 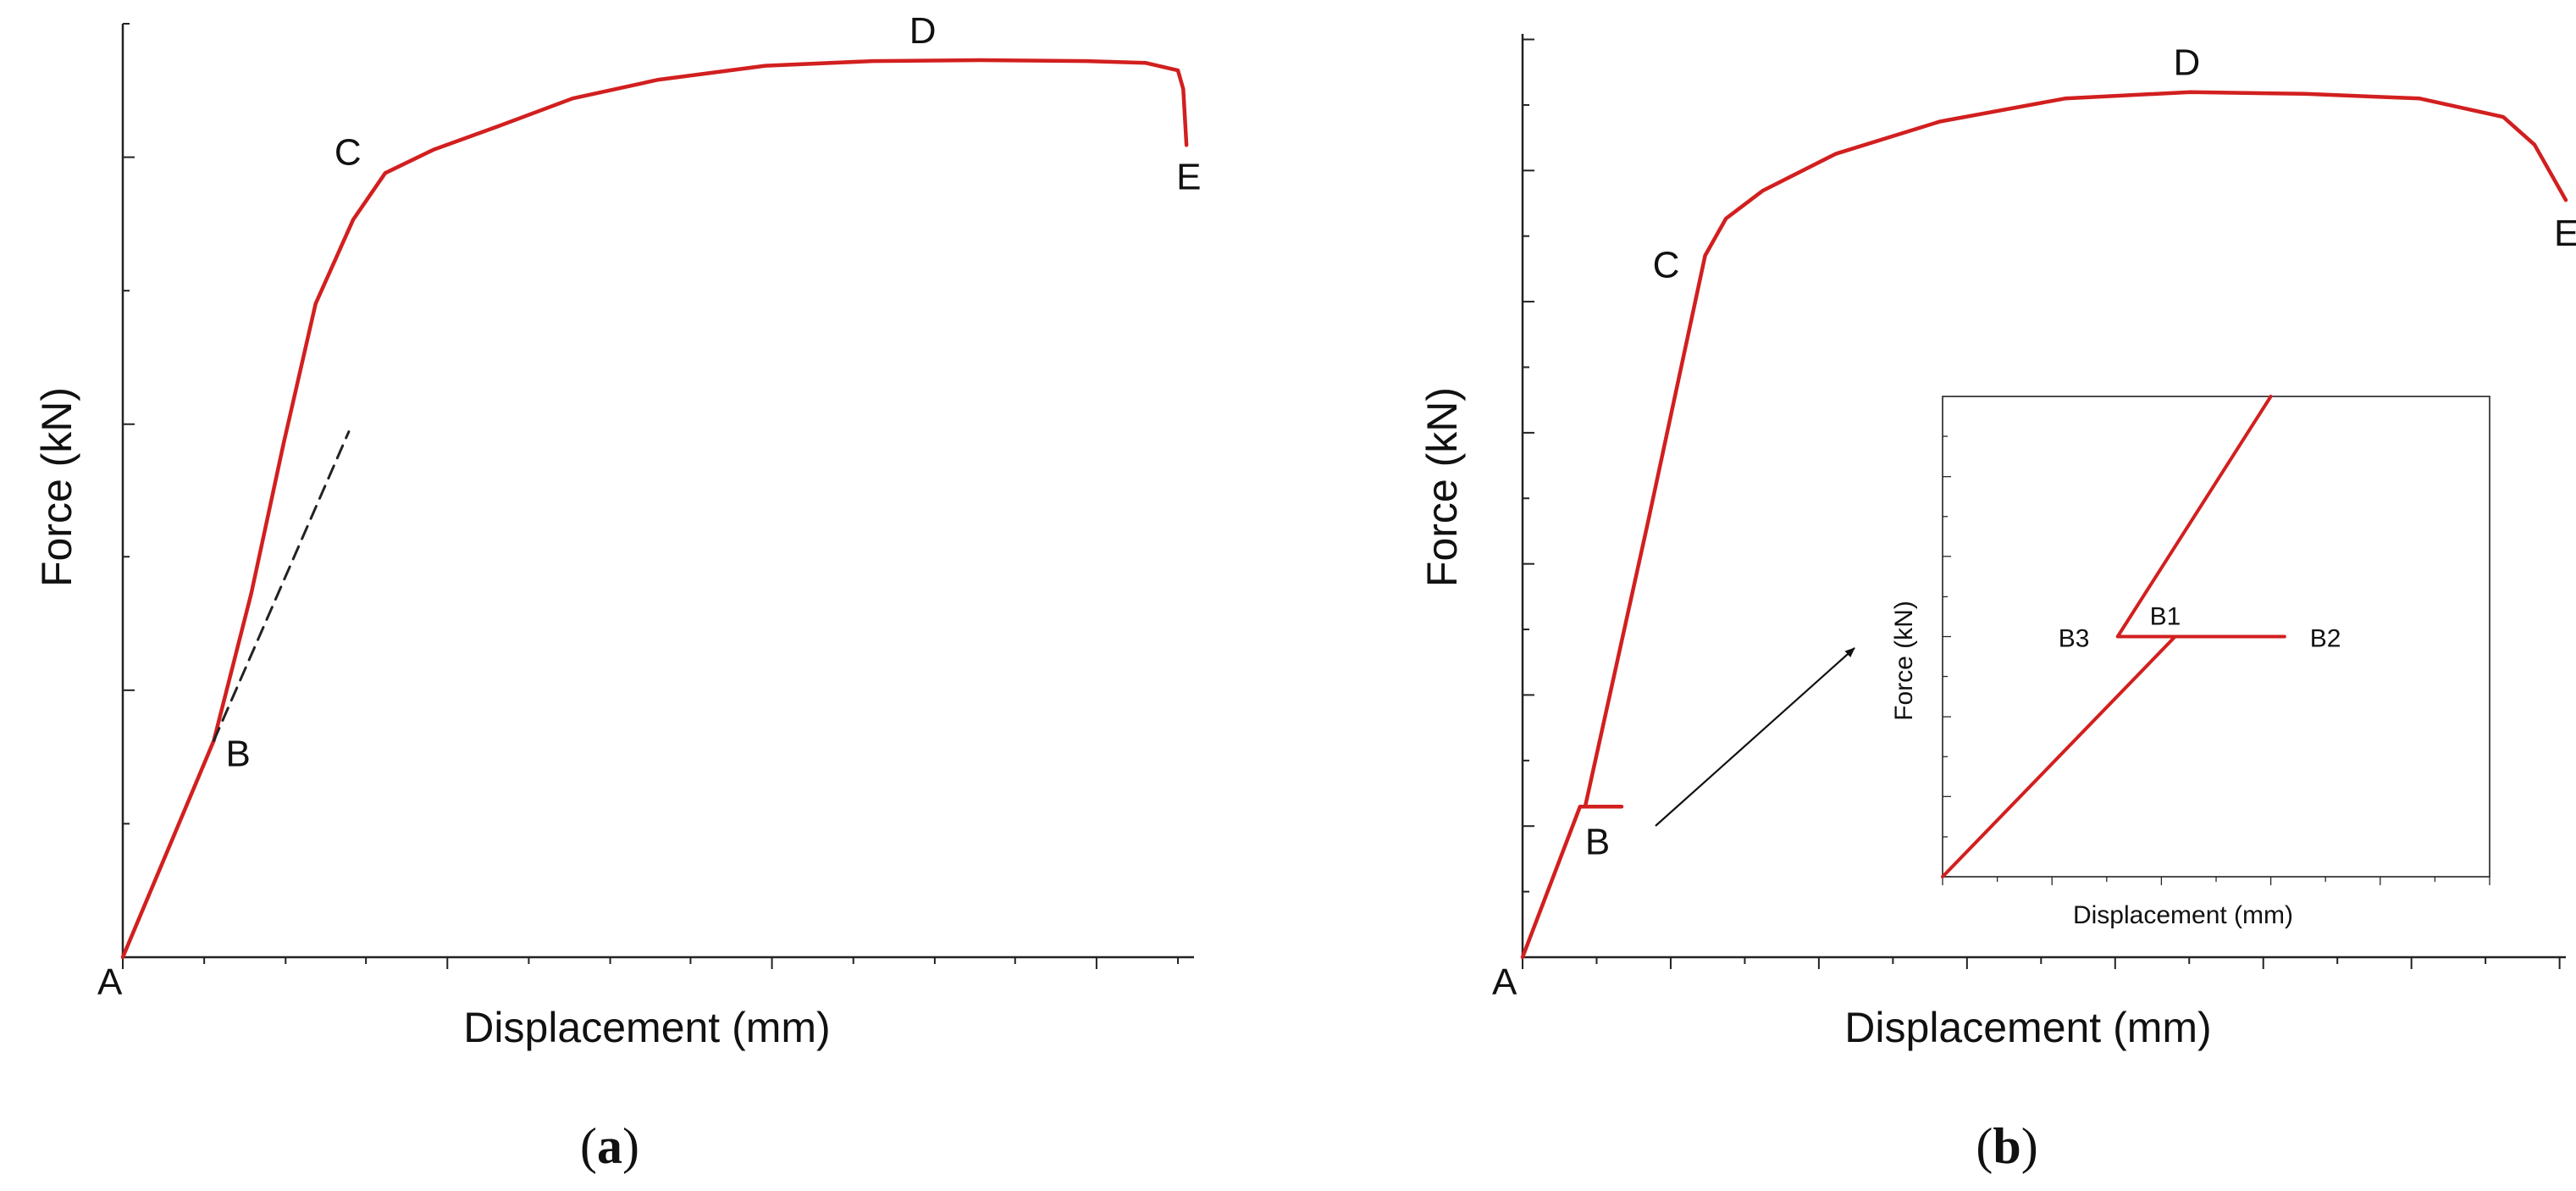 What do you see at coordinates (2113, 636) in the screenshot?
I see `series-zoom-B-inset` at bounding box center [2113, 636].